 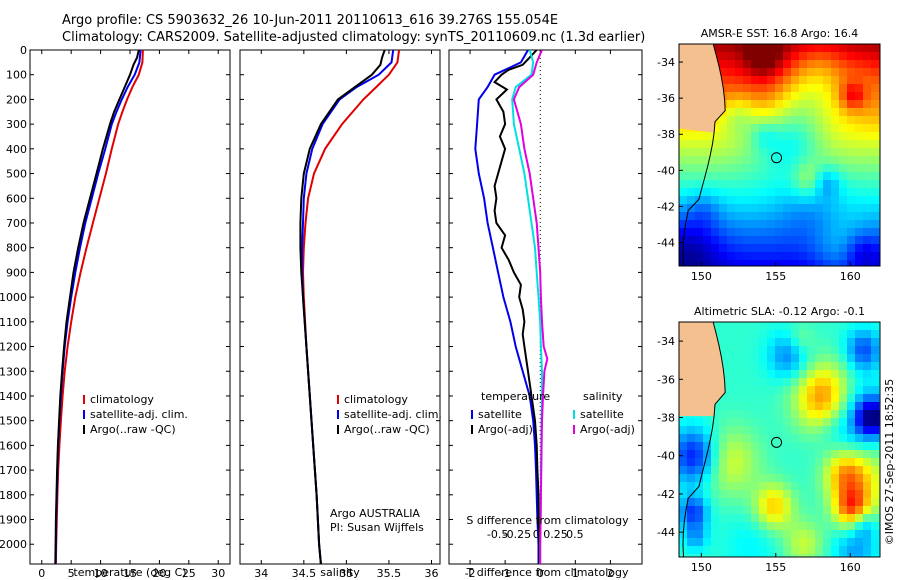 What do you see at coordinates (555, 534) in the screenshot?
I see `salinity-diff-tick-label: 0.25` at bounding box center [555, 534].